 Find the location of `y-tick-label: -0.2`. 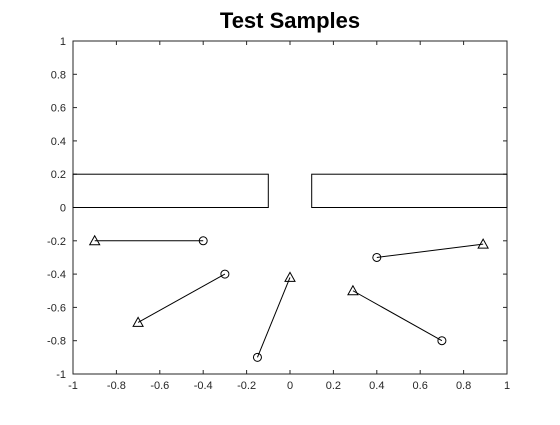

y-tick-label: -0.2 is located at coordinates (56, 242).